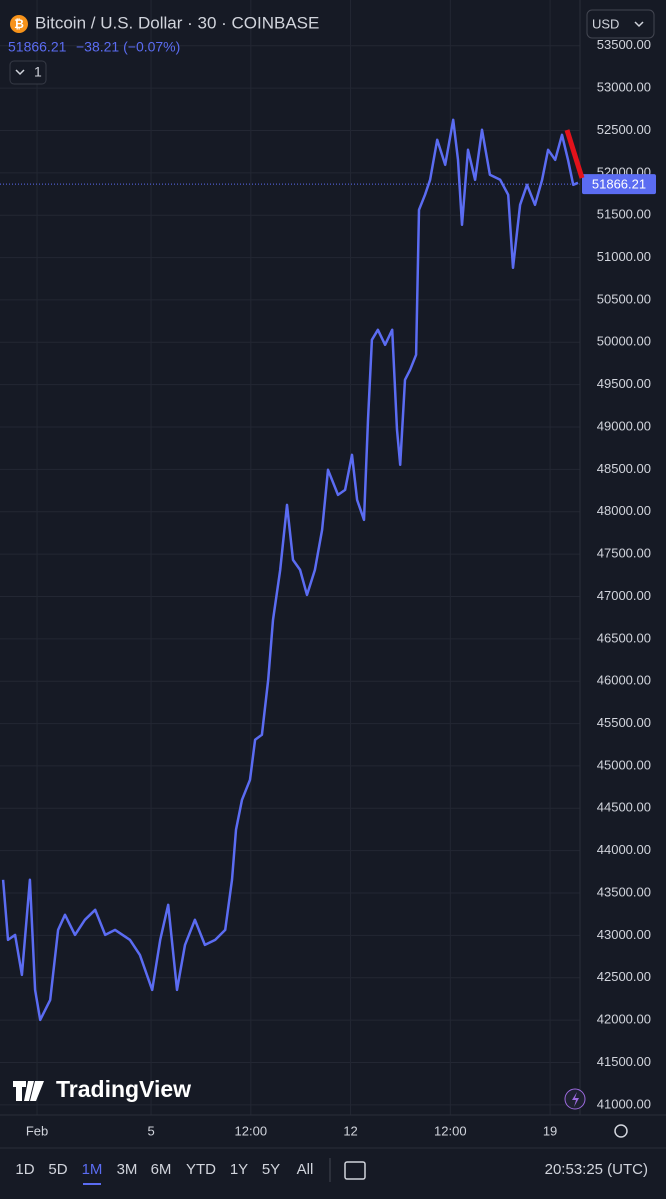 This screenshot has height=1199, width=666. Describe the element at coordinates (620, 24) in the screenshot. I see `currency-button` at that location.